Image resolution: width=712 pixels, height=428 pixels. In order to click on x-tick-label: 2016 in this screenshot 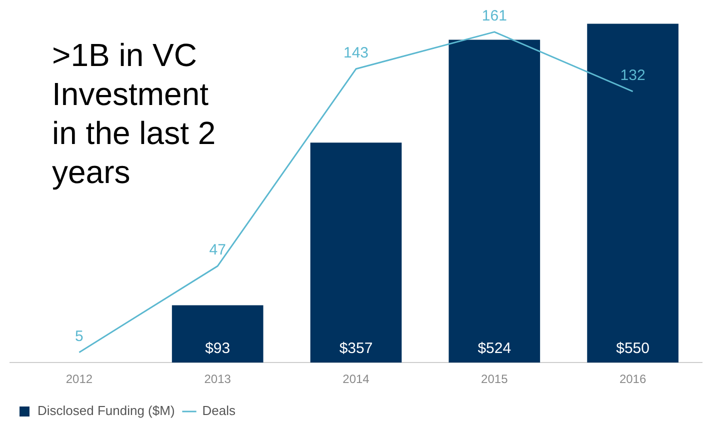, I will do `click(632, 379)`.